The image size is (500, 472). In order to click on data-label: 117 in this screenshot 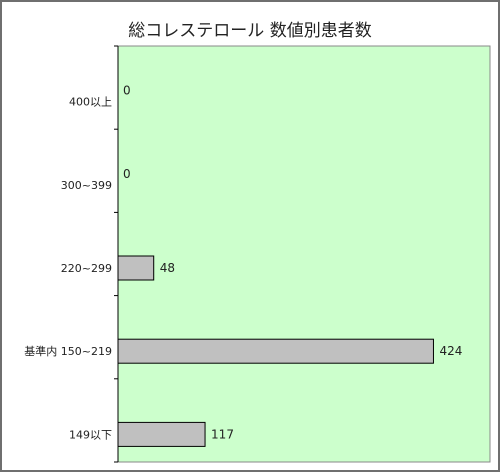, I will do `click(222, 434)`.